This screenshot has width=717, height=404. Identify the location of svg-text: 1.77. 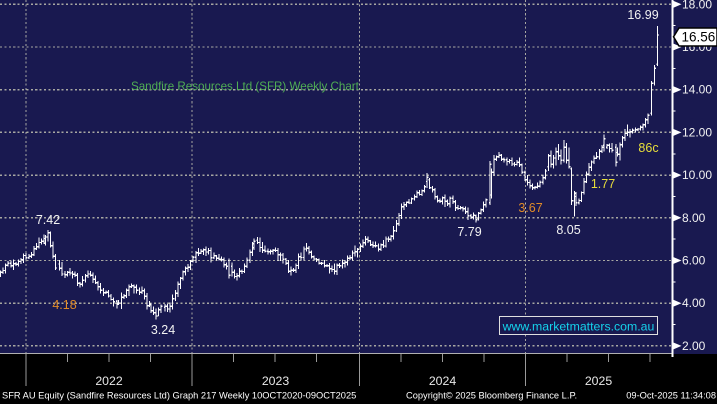
(603, 184).